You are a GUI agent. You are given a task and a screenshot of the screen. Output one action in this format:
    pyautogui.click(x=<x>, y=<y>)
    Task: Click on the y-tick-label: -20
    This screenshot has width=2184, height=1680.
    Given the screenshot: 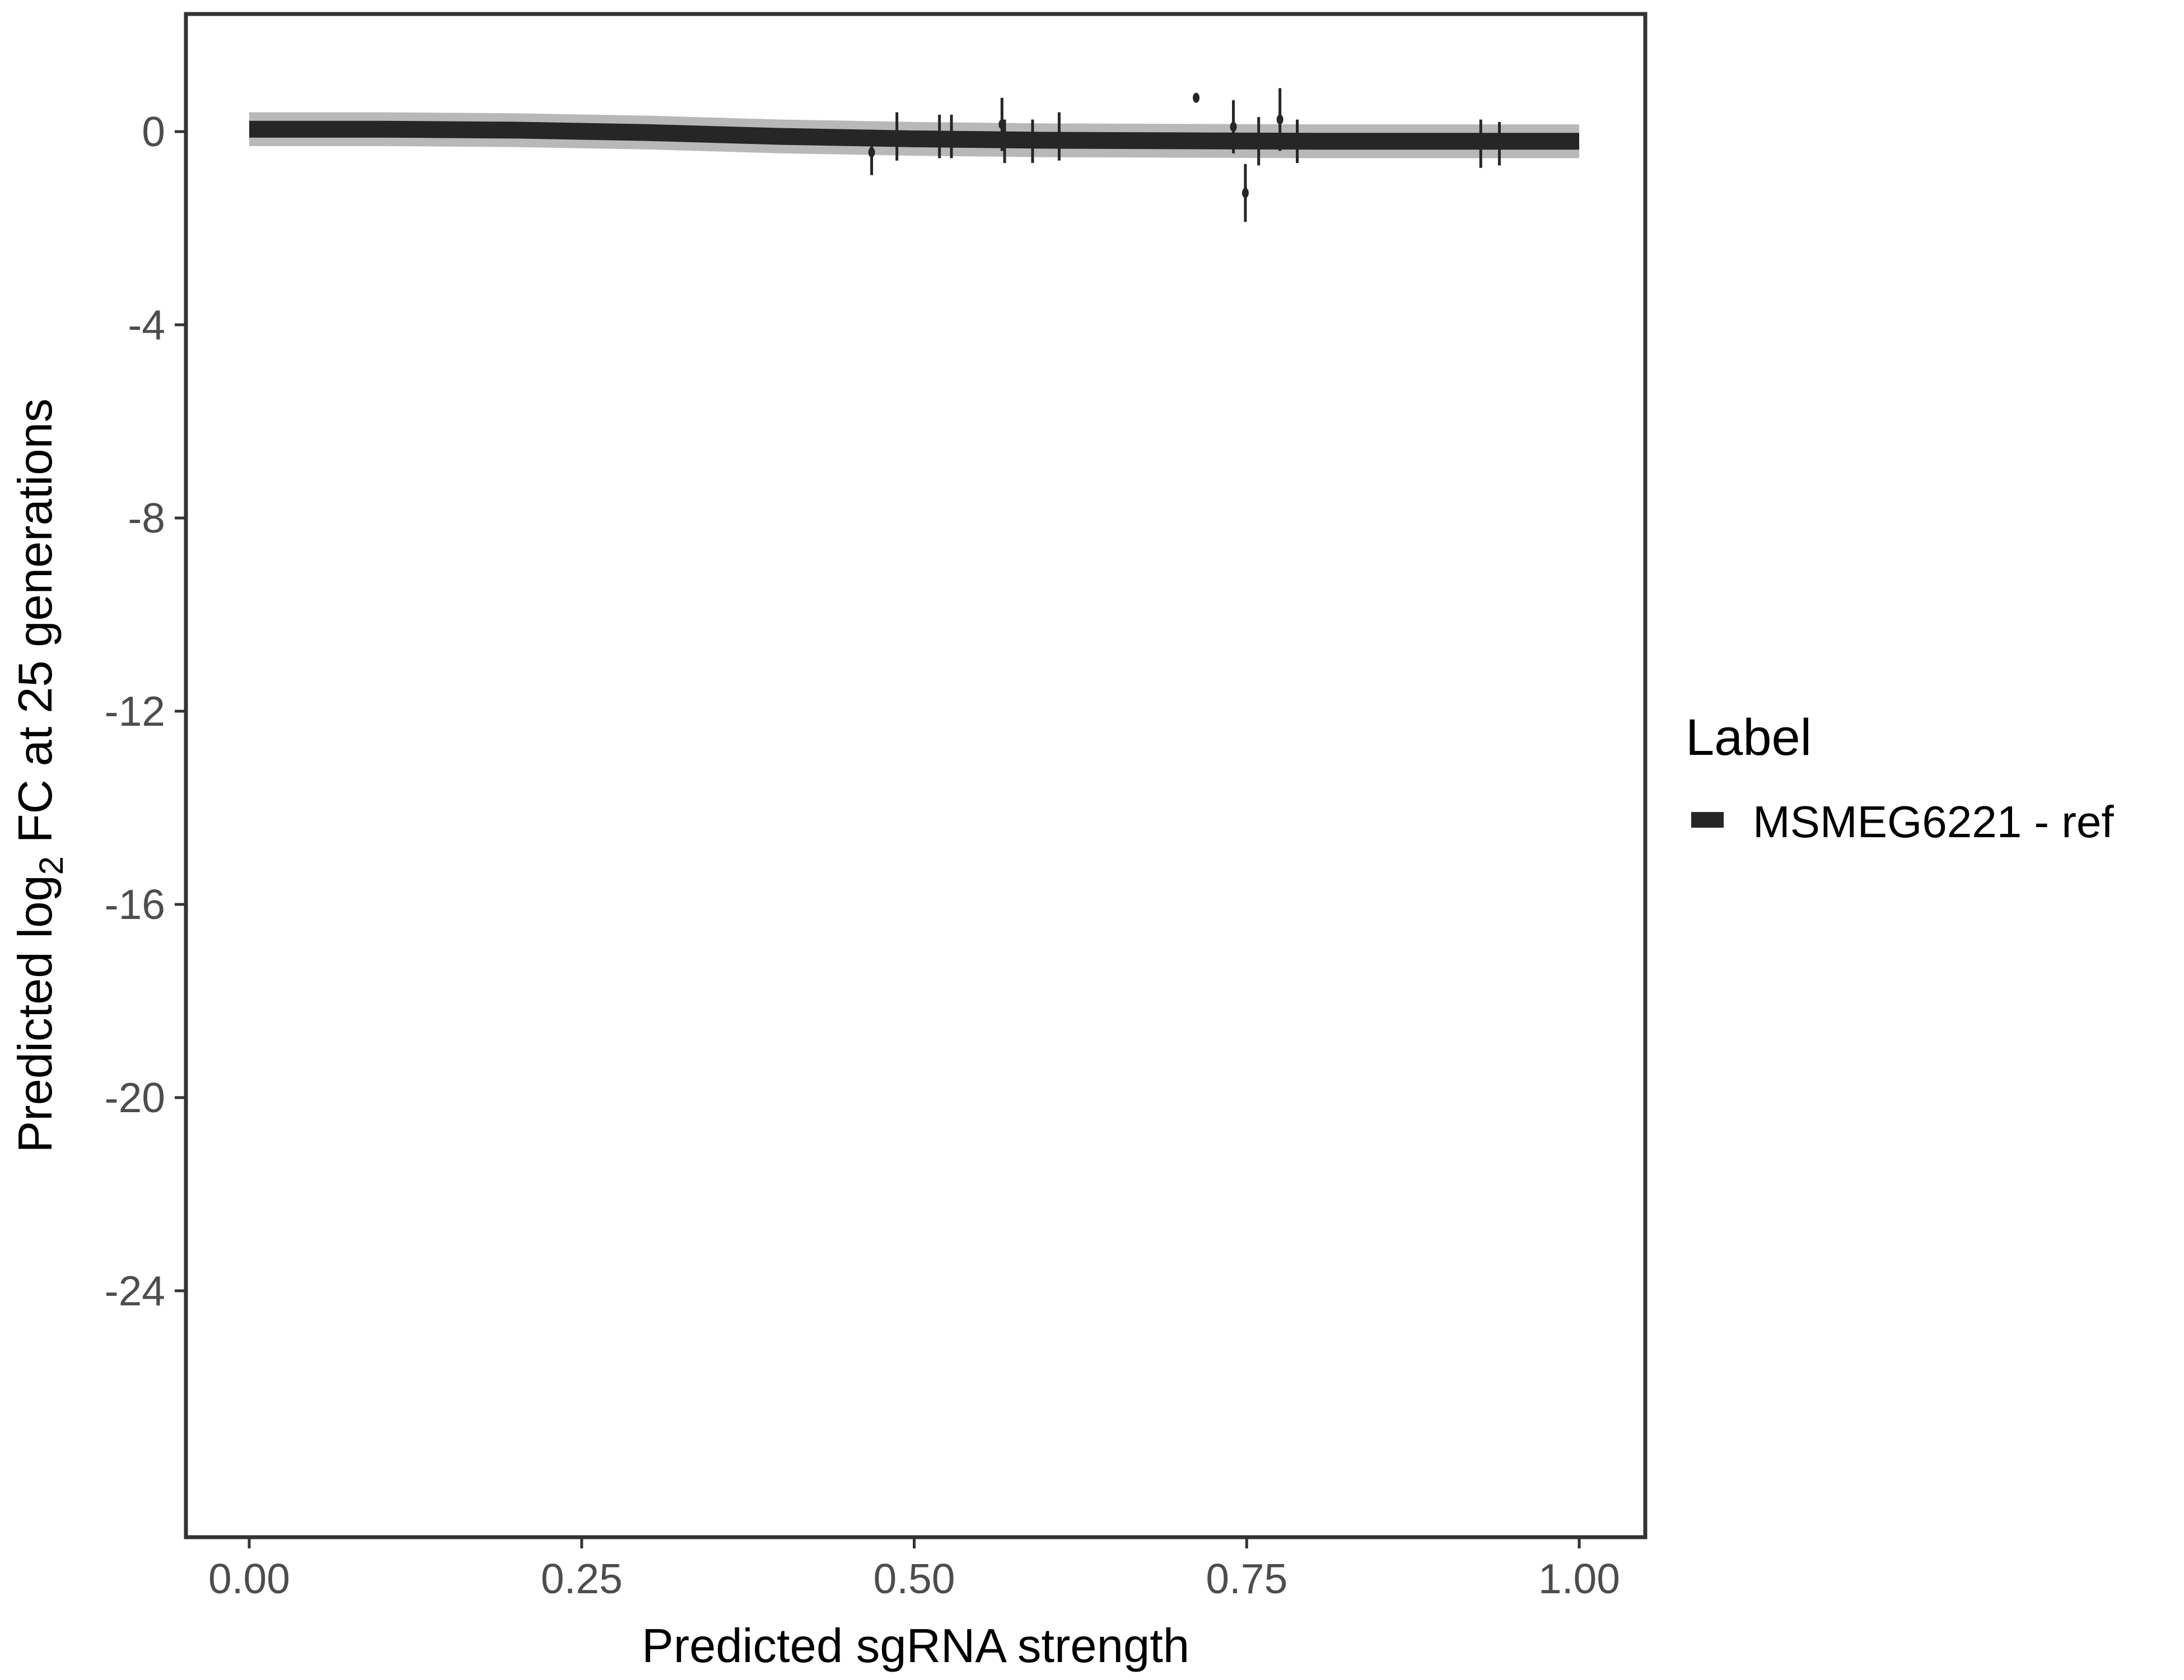 What is the action you would take?
    pyautogui.click(x=135, y=1098)
    